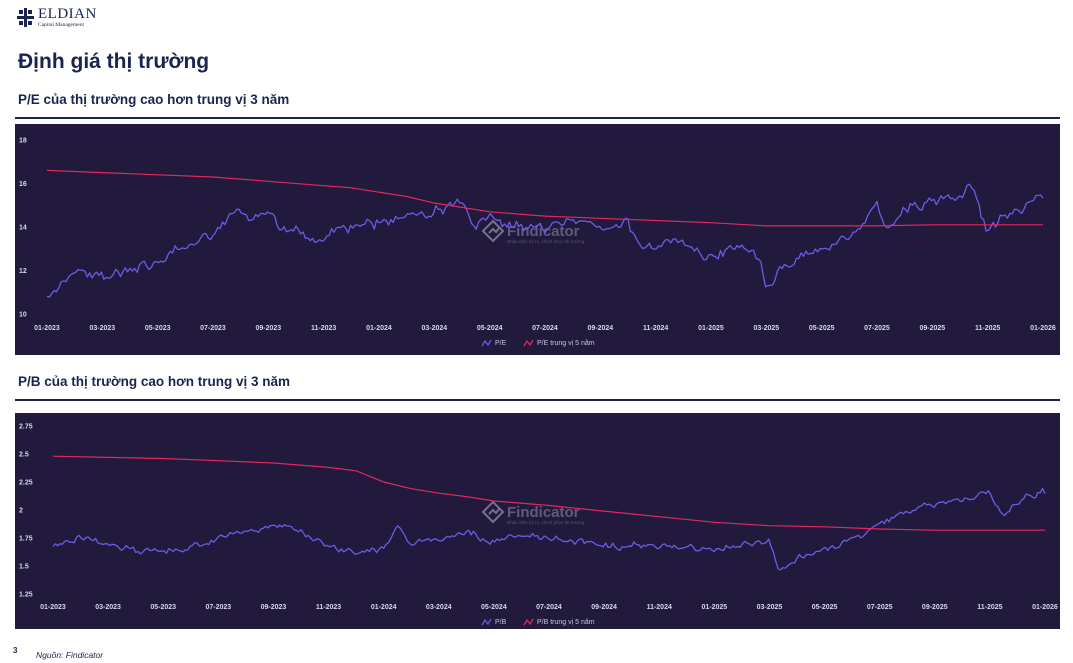 The image size is (1073, 663). I want to click on y-tick-label: 1.5, so click(24, 567).